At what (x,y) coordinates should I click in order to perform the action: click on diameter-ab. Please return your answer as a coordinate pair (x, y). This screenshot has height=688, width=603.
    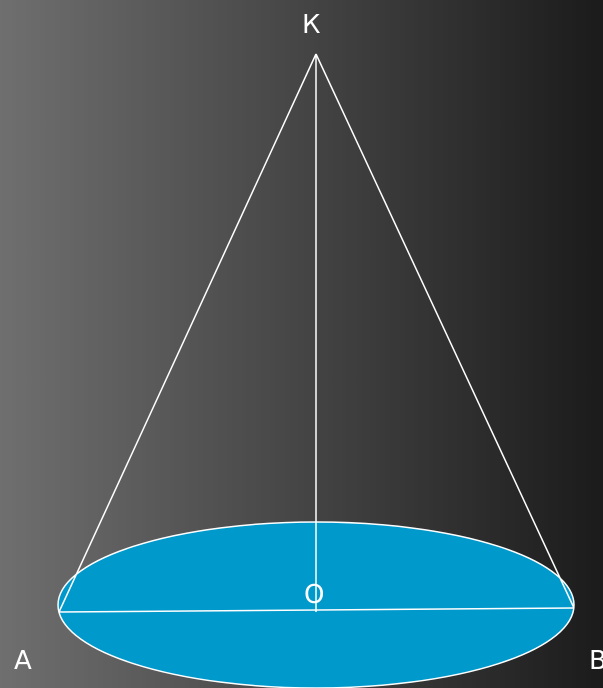
    Looking at the image, I should click on (316, 610).